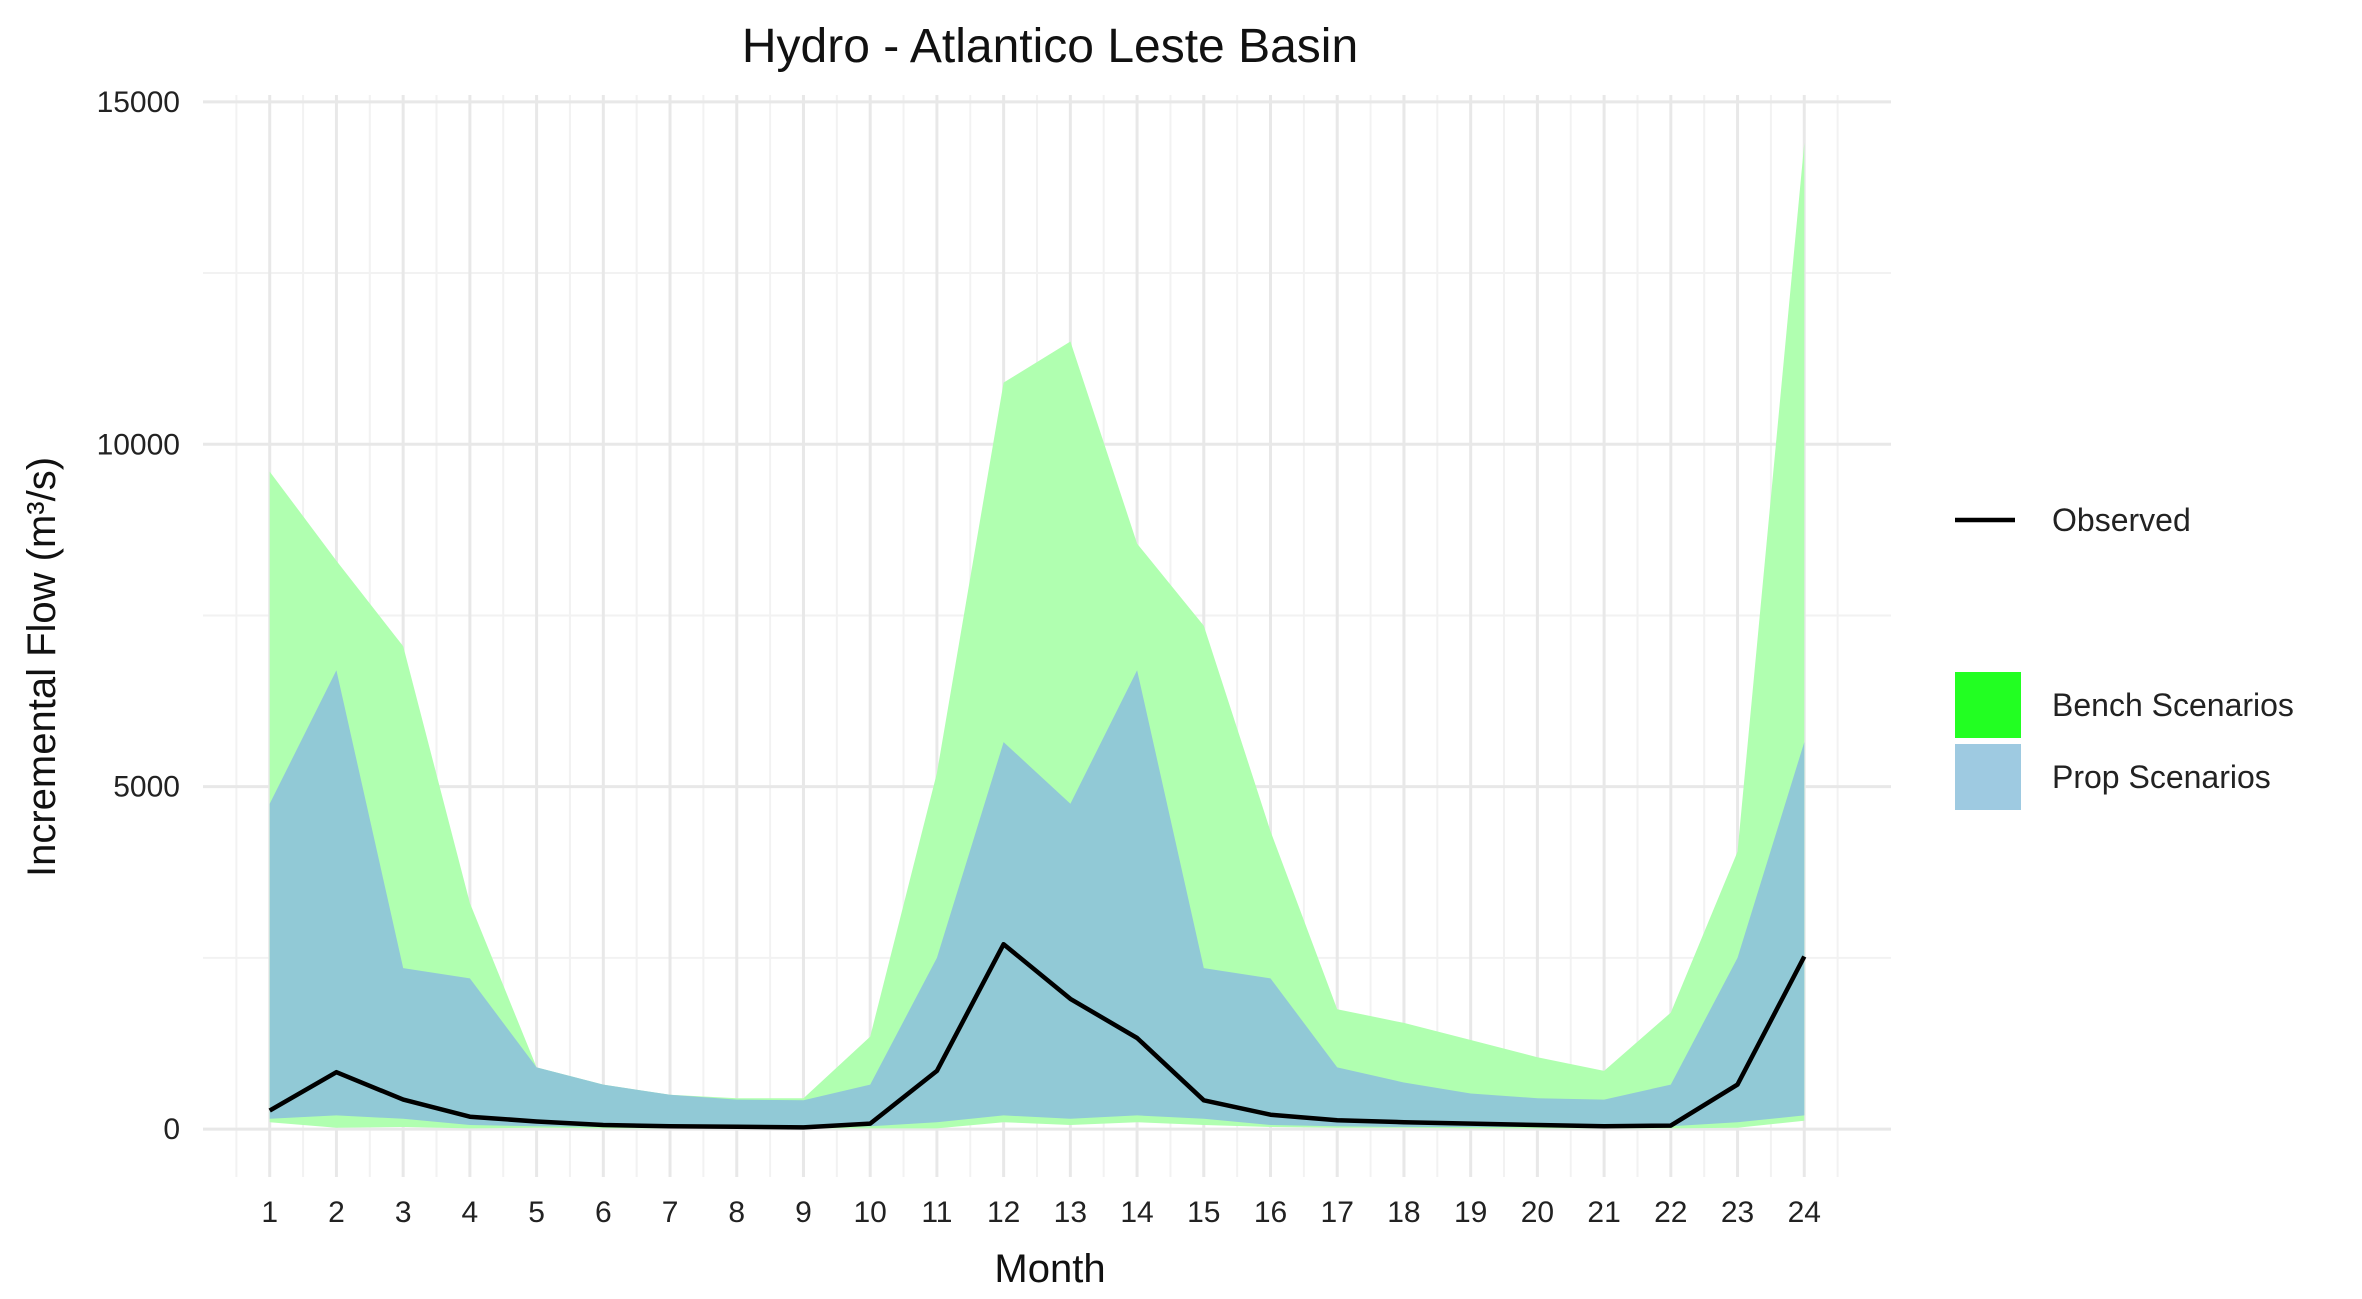 The width and height of the screenshot is (2362, 1299). What do you see at coordinates (1136, 1212) in the screenshot?
I see `x-tick-label: 14` at bounding box center [1136, 1212].